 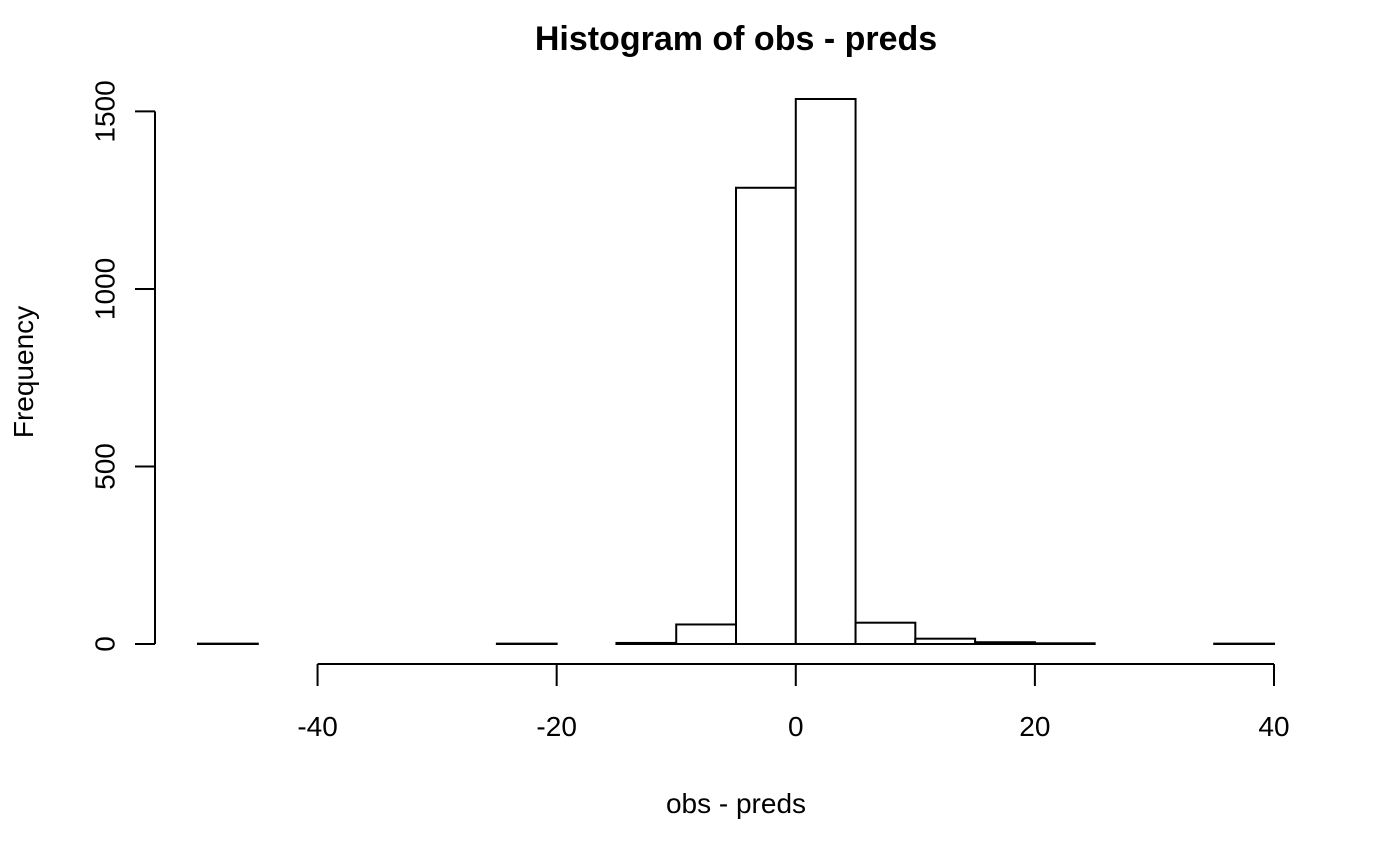 I want to click on x-tick-label: -20, so click(x=556, y=726).